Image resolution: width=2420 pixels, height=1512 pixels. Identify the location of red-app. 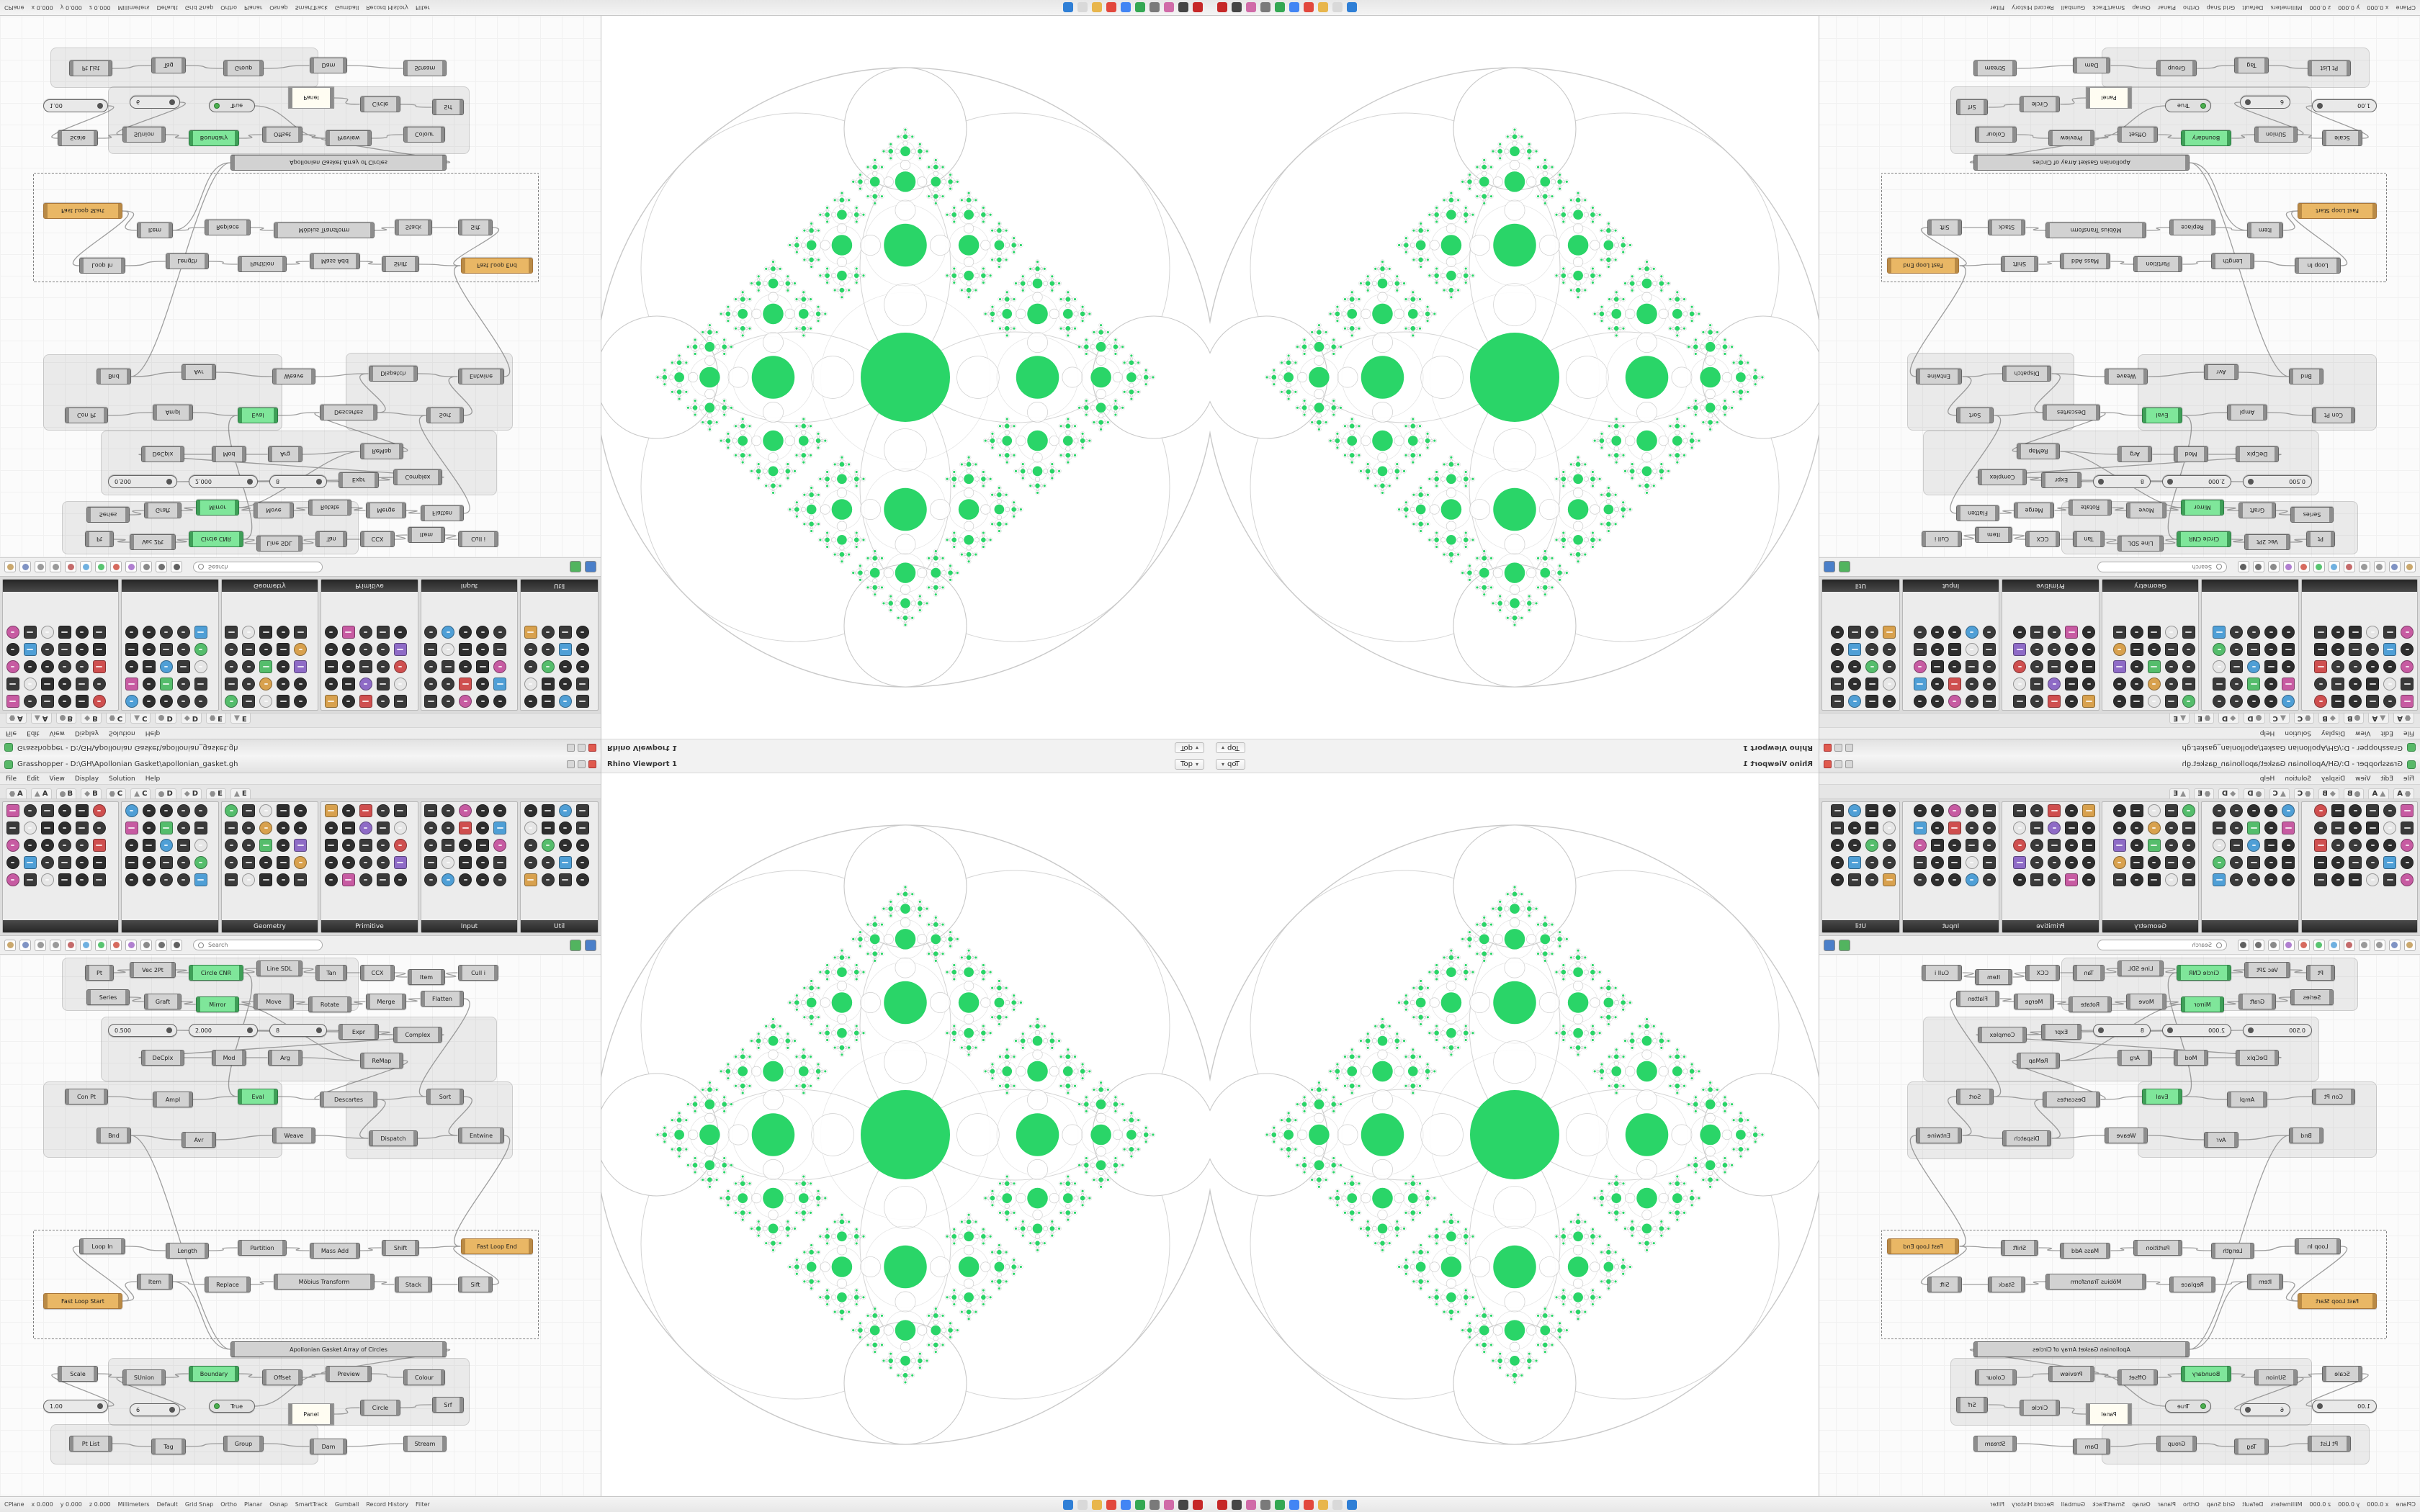
(1198, 7).